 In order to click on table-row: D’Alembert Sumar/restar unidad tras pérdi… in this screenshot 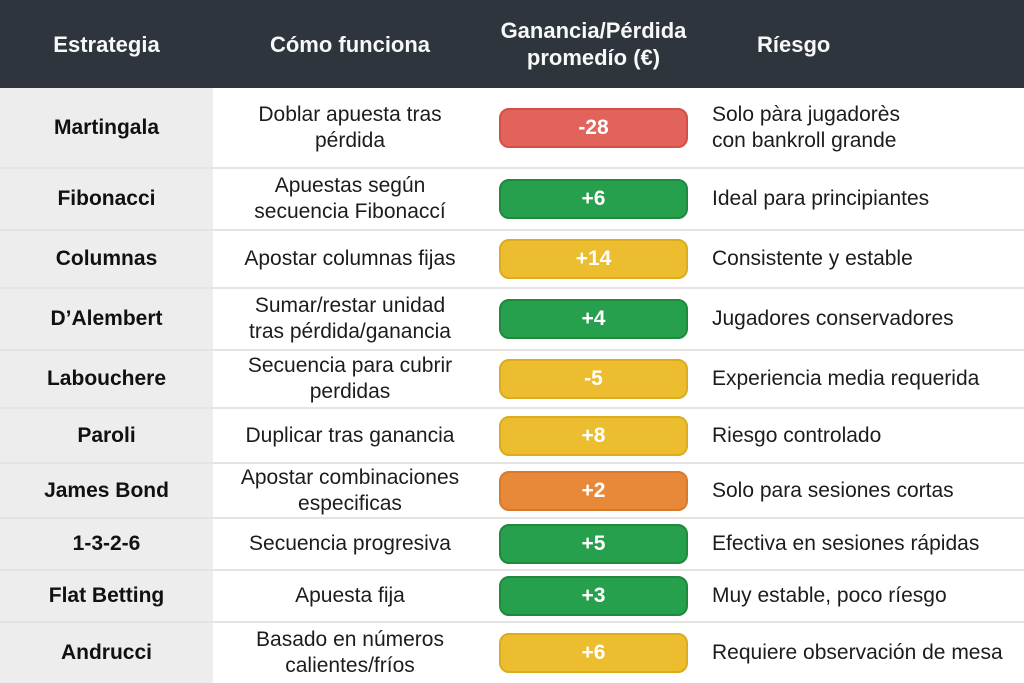, I will do `click(512, 318)`.